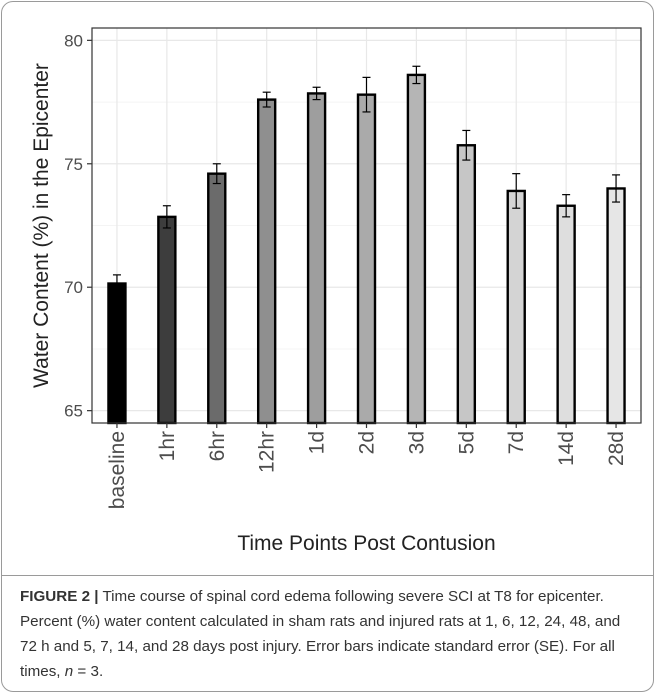  Describe the element at coordinates (267, 452) in the screenshot. I see `x-tick-label-12hr: 12hr` at that location.